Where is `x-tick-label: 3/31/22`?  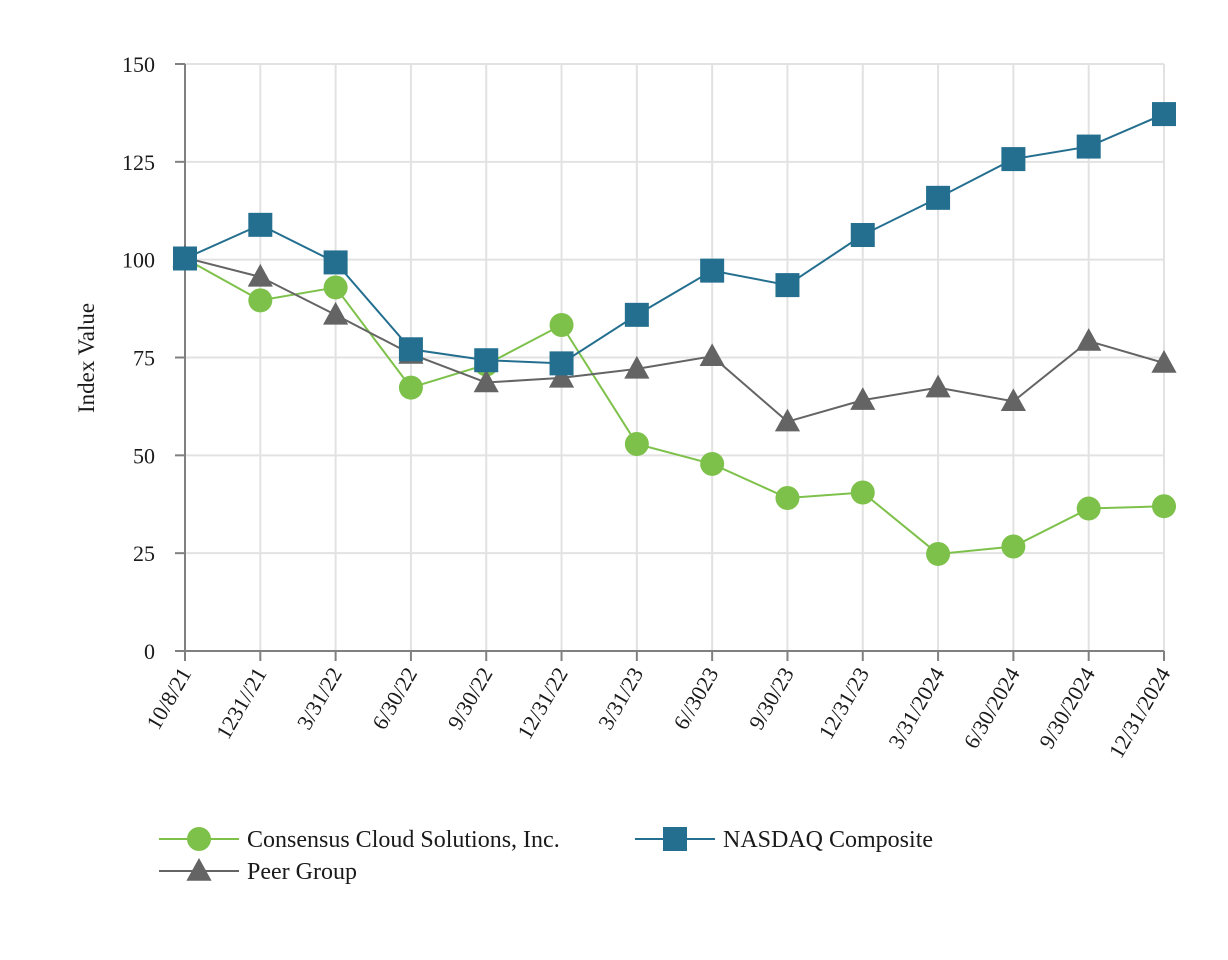
x-tick-label: 3/31/22 is located at coordinates (319, 698).